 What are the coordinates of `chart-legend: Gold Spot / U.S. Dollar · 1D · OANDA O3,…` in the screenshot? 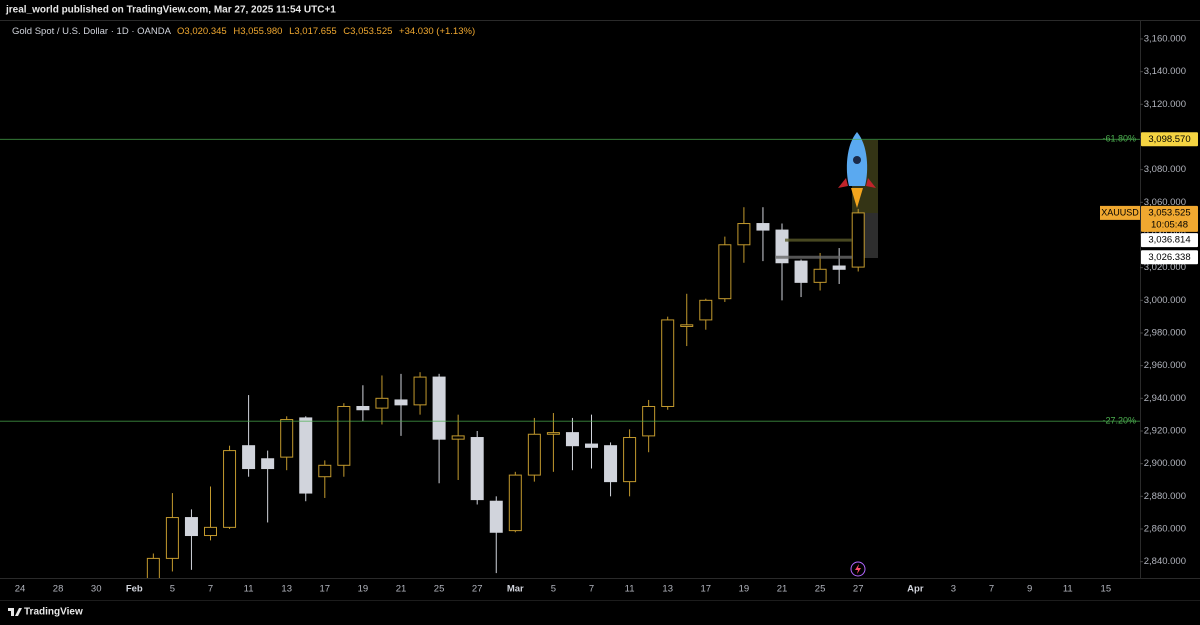 It's located at (243, 31).